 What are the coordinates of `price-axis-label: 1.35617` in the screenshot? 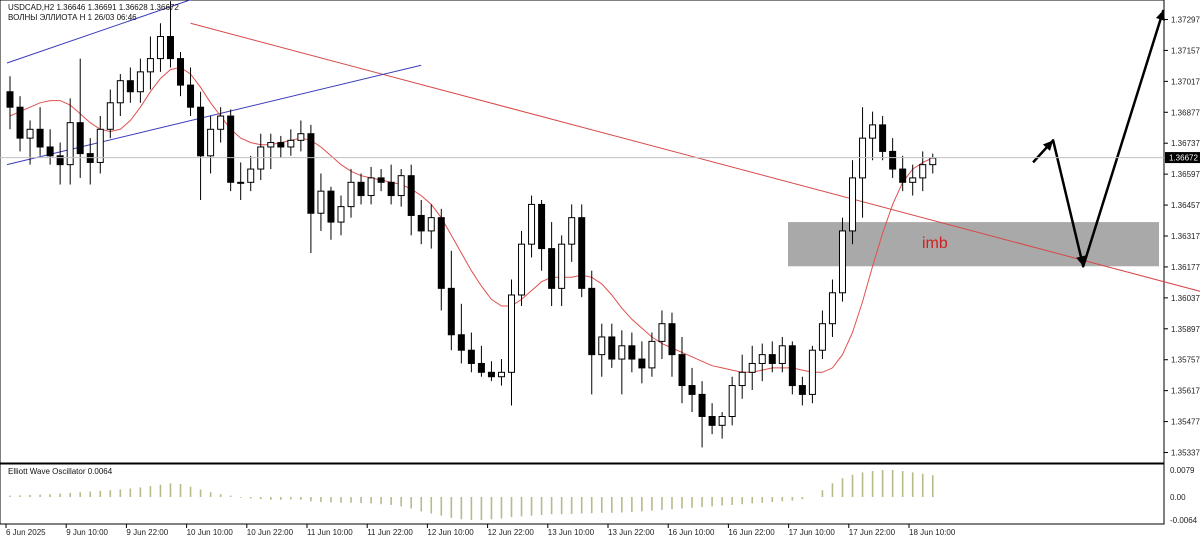 It's located at (1185, 391).